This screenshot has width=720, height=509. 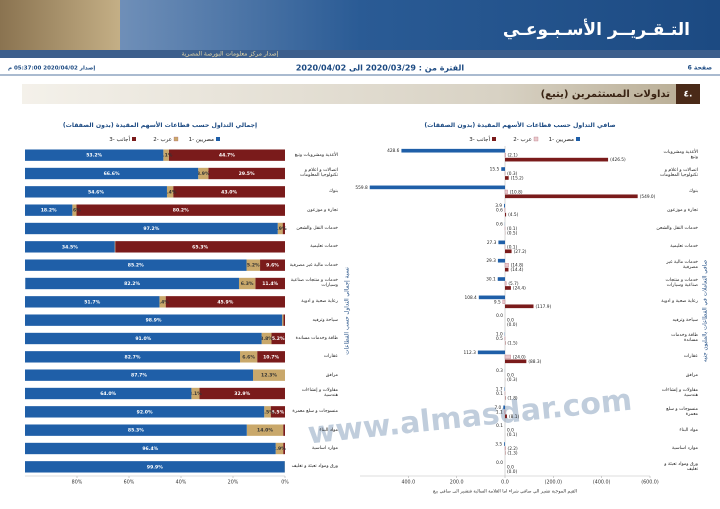 What do you see at coordinates (690, 357) in the screenshot?
I see `category-label: عقارات` at bounding box center [690, 357].